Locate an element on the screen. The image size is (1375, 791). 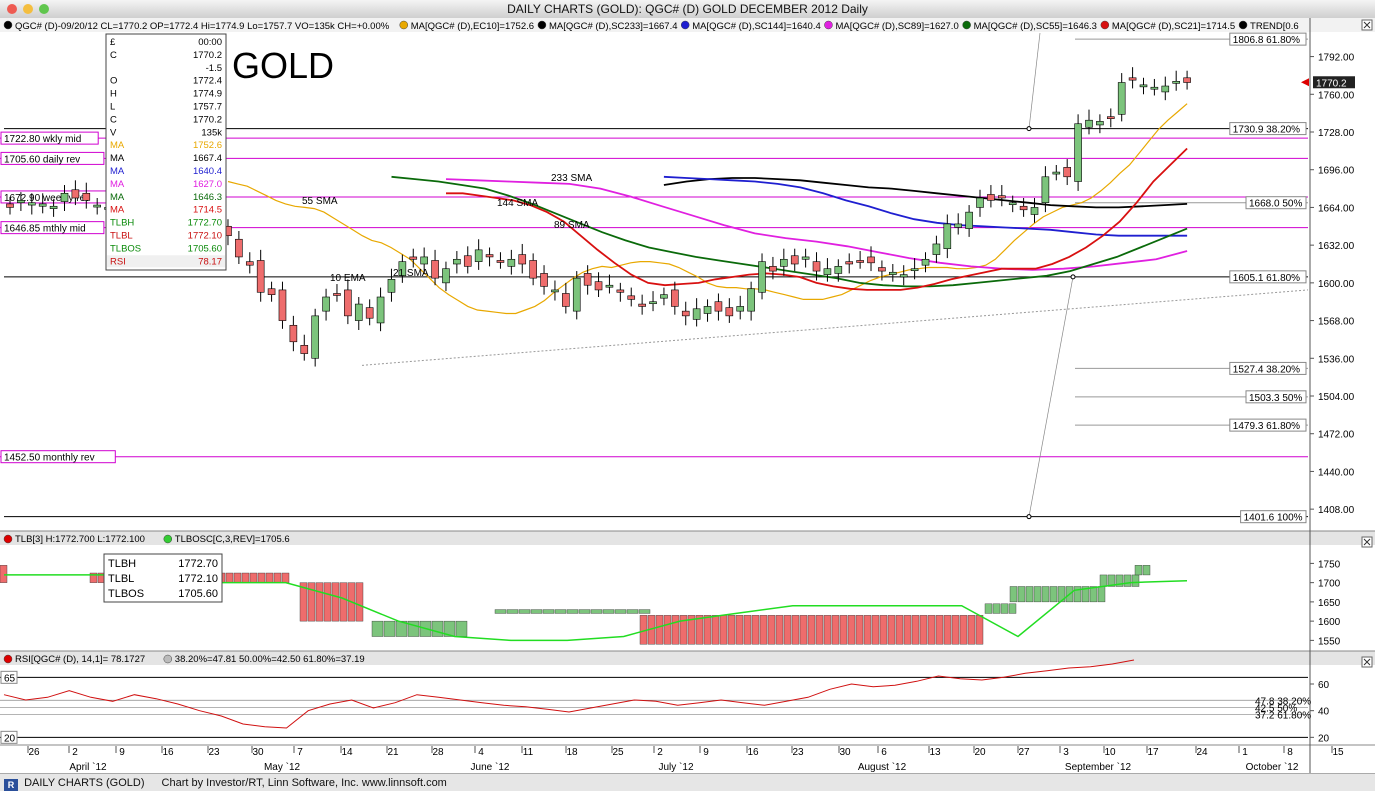
fib-text: 1527.4 38.20% is located at coordinates (1266, 369).